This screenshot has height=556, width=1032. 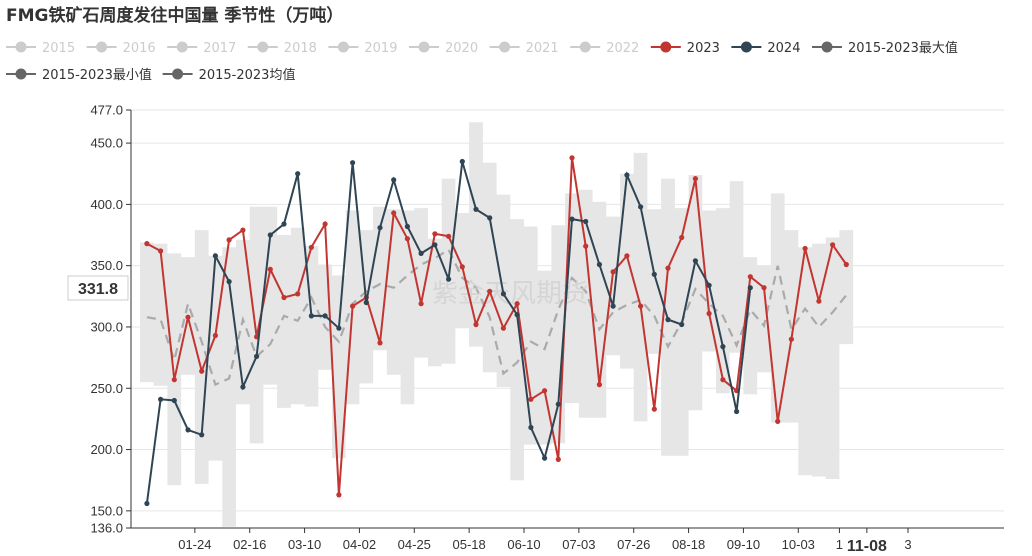 What do you see at coordinates (79, 75) in the screenshot?
I see `legend-item-2015-2023最小值: 2015-2023最小值` at bounding box center [79, 75].